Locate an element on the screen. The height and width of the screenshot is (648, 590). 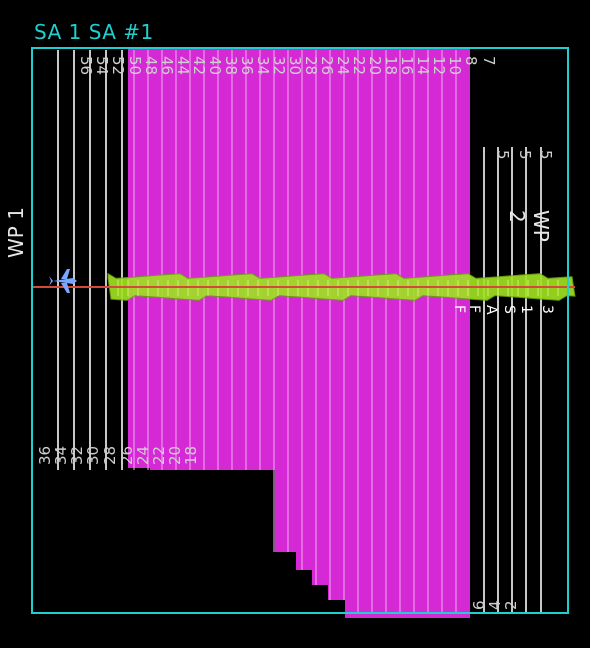
bottom-right-track-label: 2 is located at coordinates (511, 605).